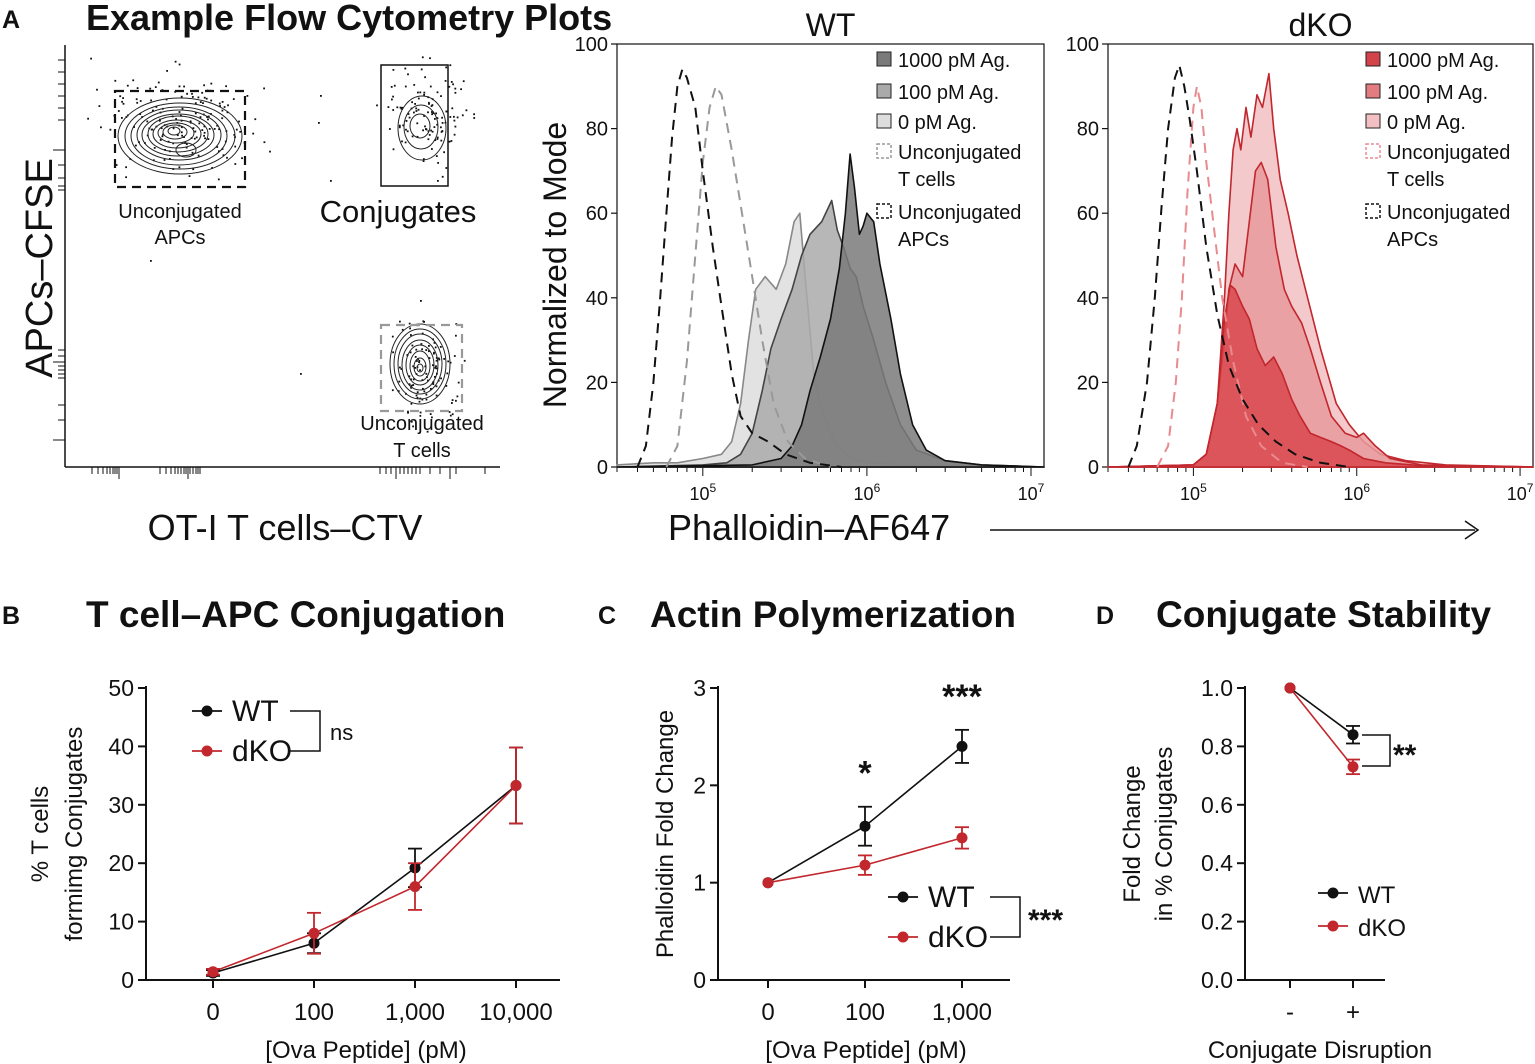 The height and width of the screenshot is (1064, 1535). What do you see at coordinates (1193, 492) in the screenshot?
I see `histogram-x-tick-label: 105` at bounding box center [1193, 492].